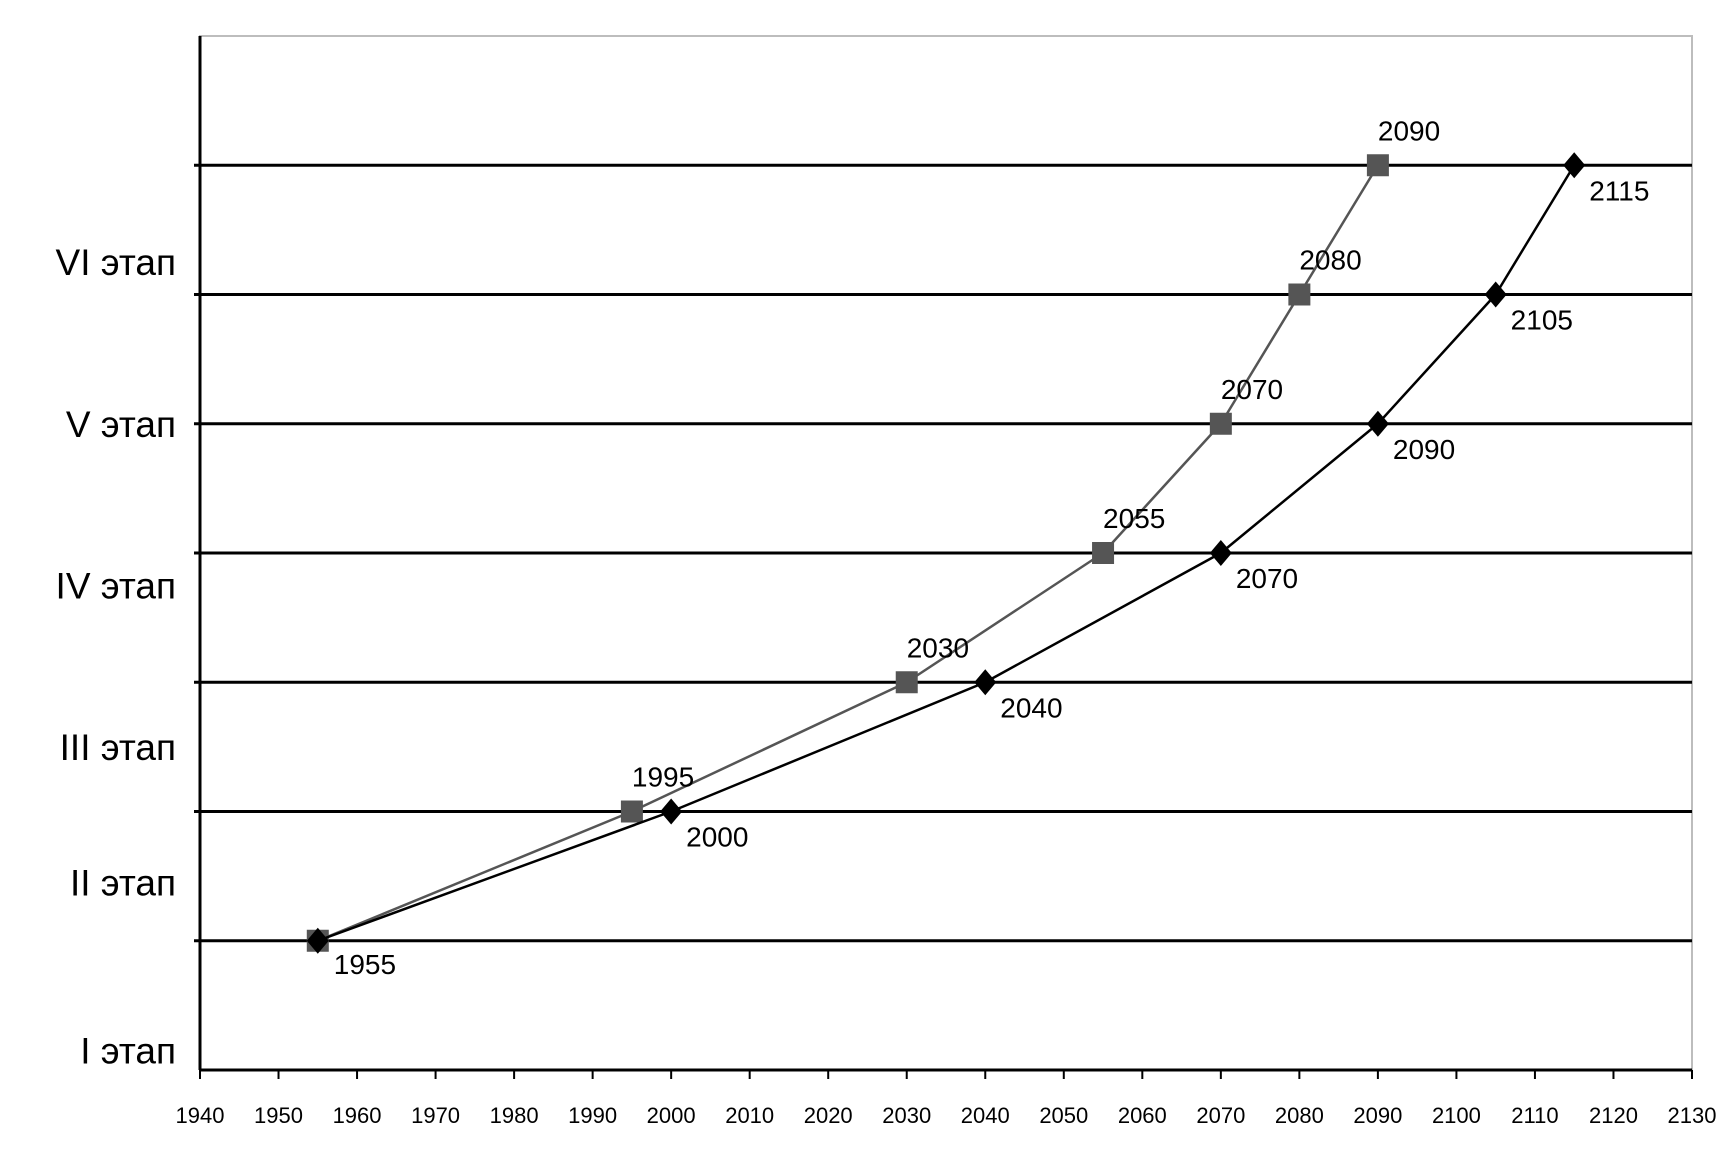 Image resolution: width=1732 pixels, height=1156 pixels. What do you see at coordinates (121, 424) in the screenshot?
I see `y-label-5: V этап` at bounding box center [121, 424].